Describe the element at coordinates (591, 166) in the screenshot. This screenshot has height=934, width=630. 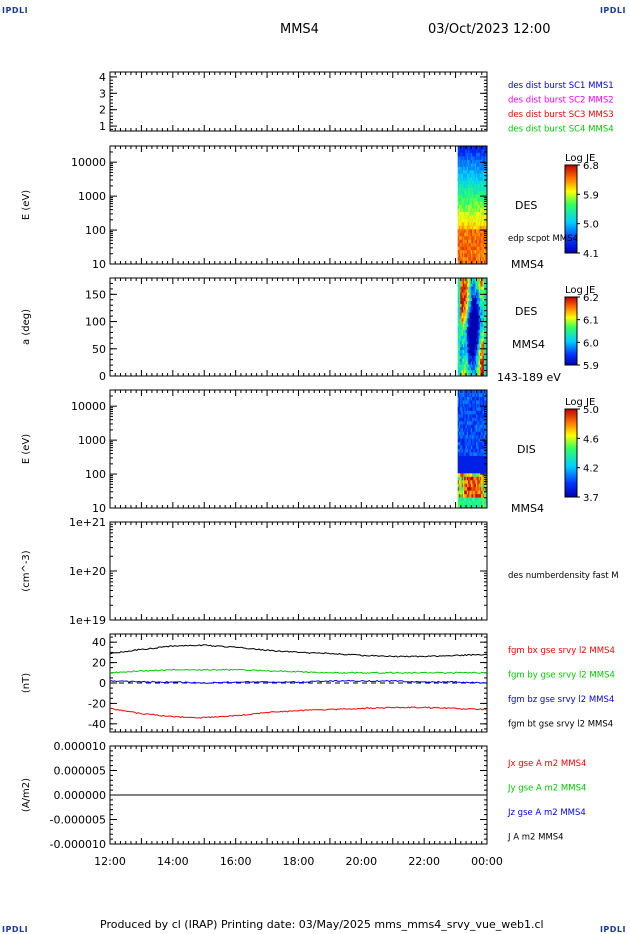
I see `colorbar-tick-label-1: 6.8` at that location.